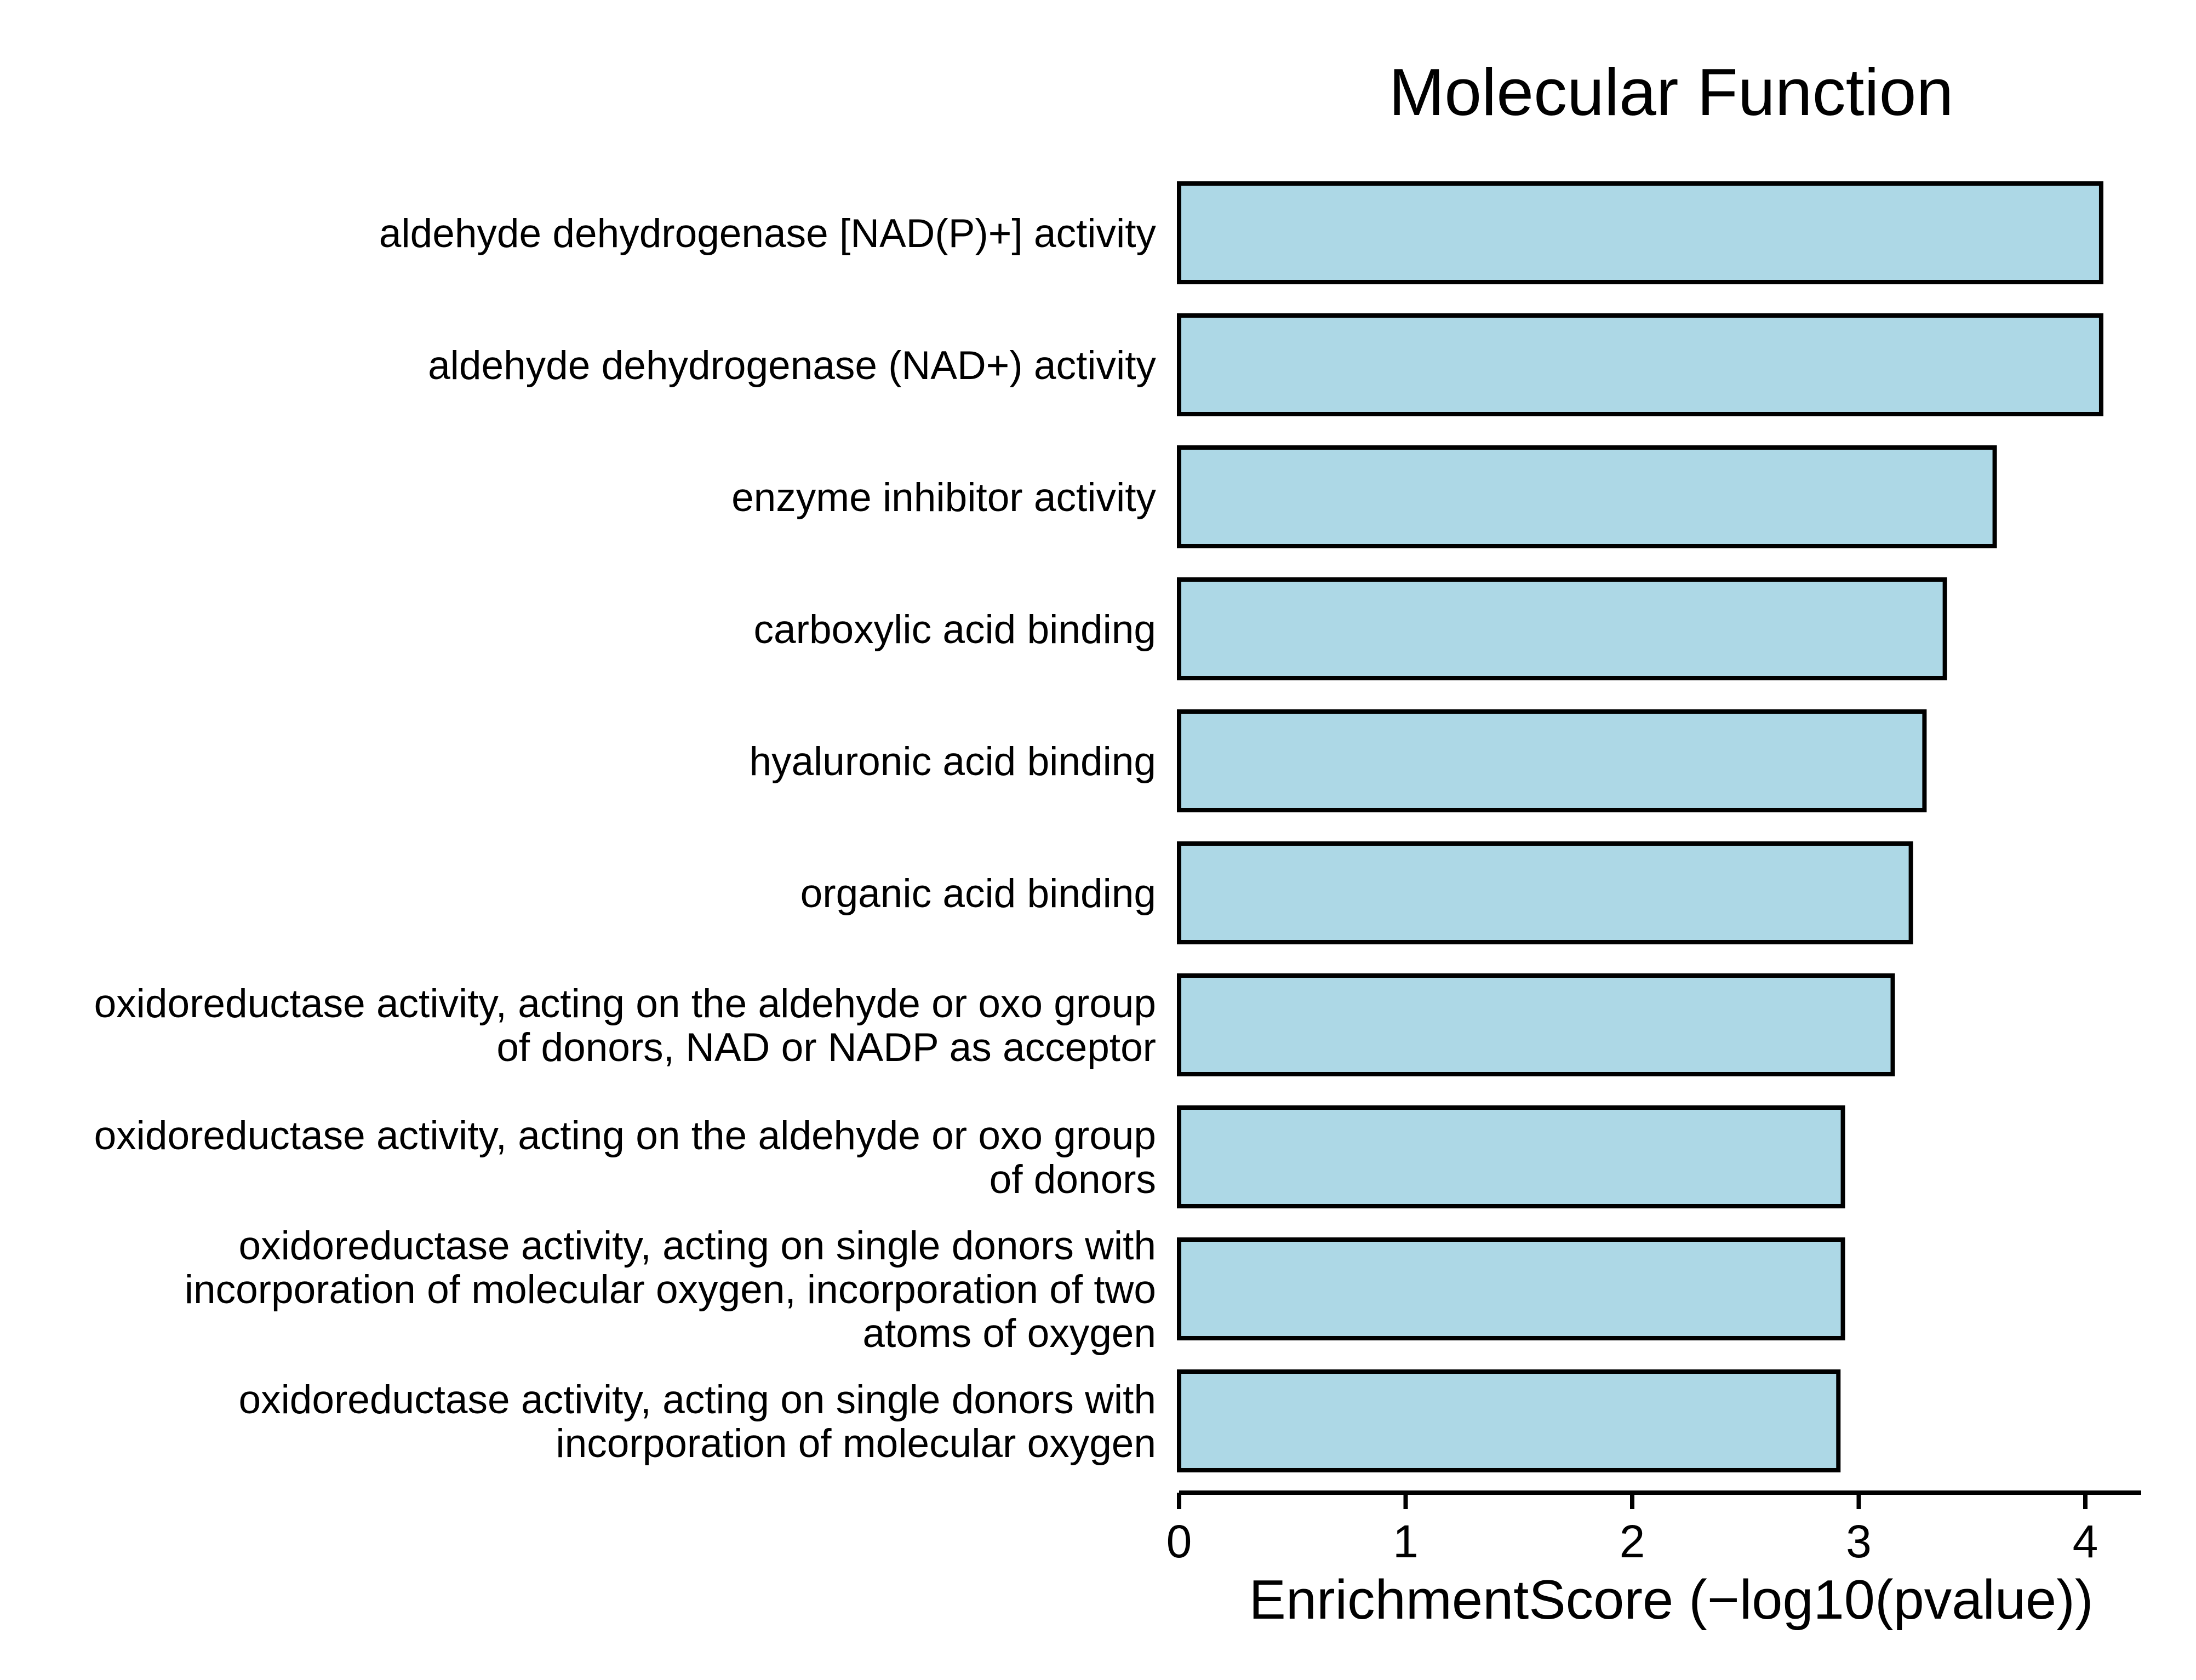  What do you see at coordinates (944, 497) in the screenshot?
I see `category-label-3: enzyme inhibitor activity` at bounding box center [944, 497].